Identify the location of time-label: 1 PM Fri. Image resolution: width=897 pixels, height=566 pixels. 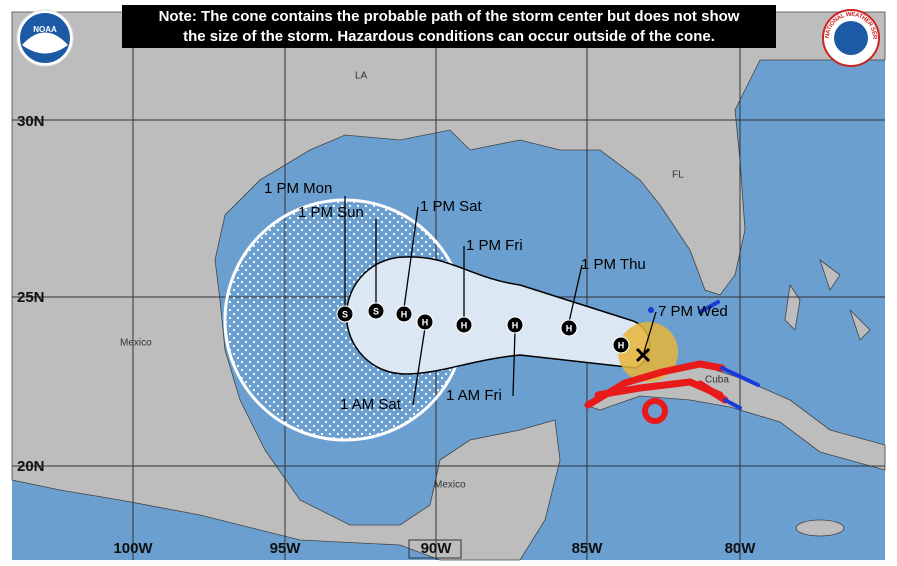
(494, 245).